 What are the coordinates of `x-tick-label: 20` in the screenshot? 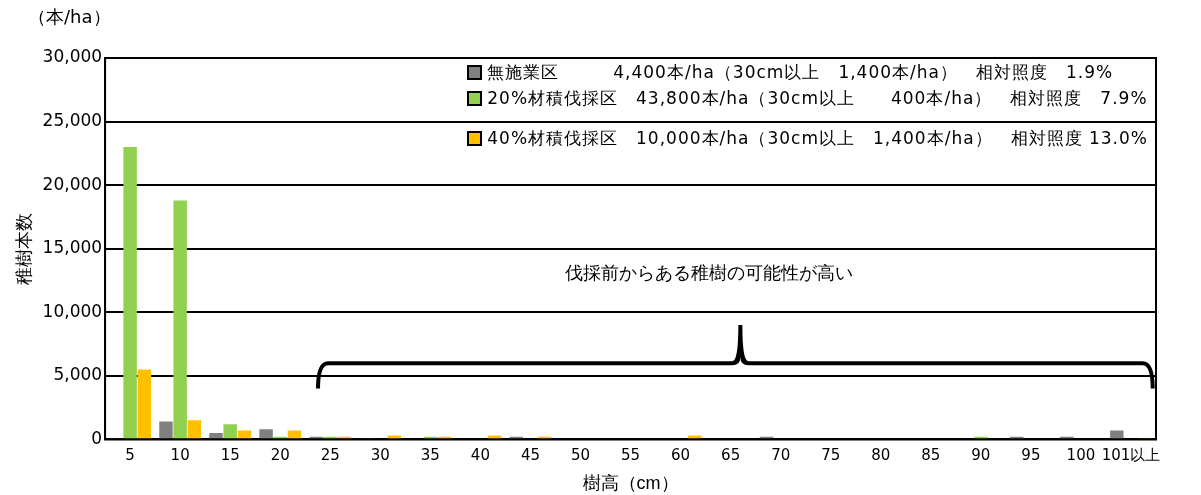 It's located at (280, 455).